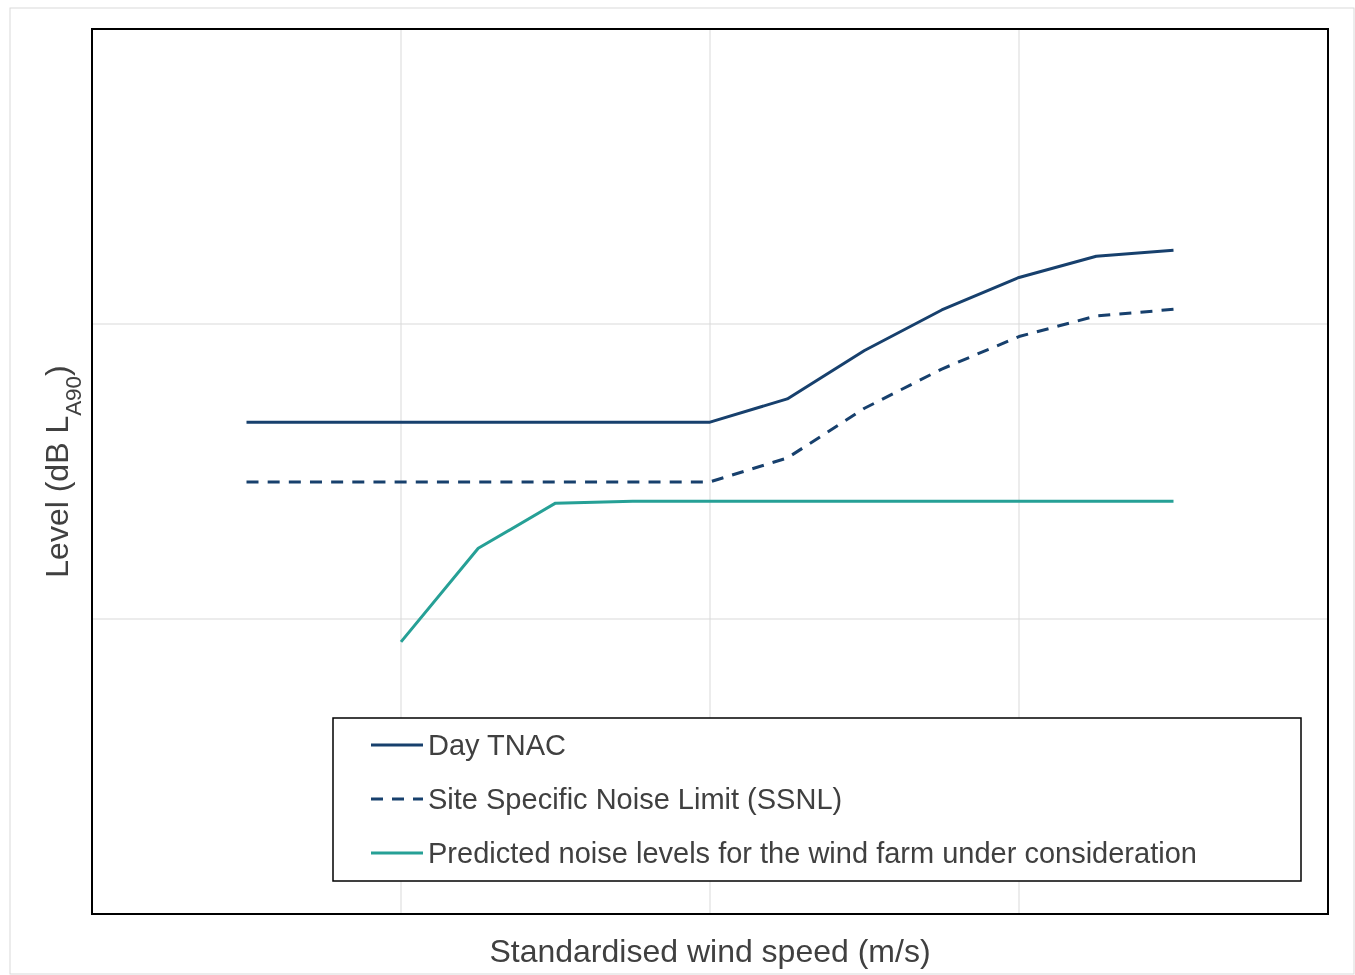 The image size is (1355, 975). What do you see at coordinates (710, 951) in the screenshot?
I see `x-axis-title: Standardised wind speed (m/s)` at bounding box center [710, 951].